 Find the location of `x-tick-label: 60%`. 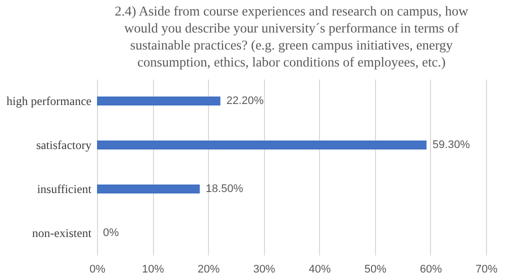

x-tick-label: 60% is located at coordinates (431, 270).